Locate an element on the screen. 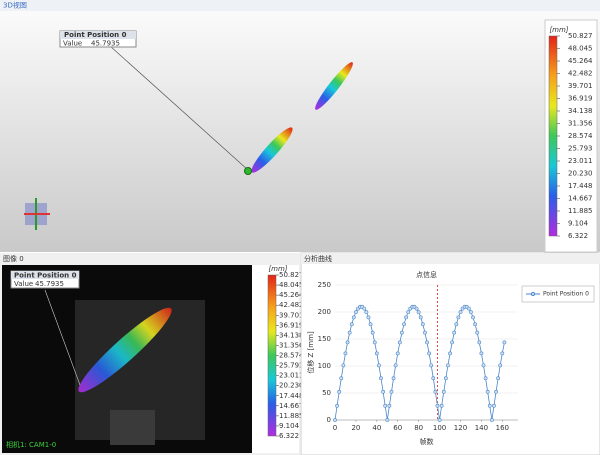  tab: 3D视图 is located at coordinates (15, 5).